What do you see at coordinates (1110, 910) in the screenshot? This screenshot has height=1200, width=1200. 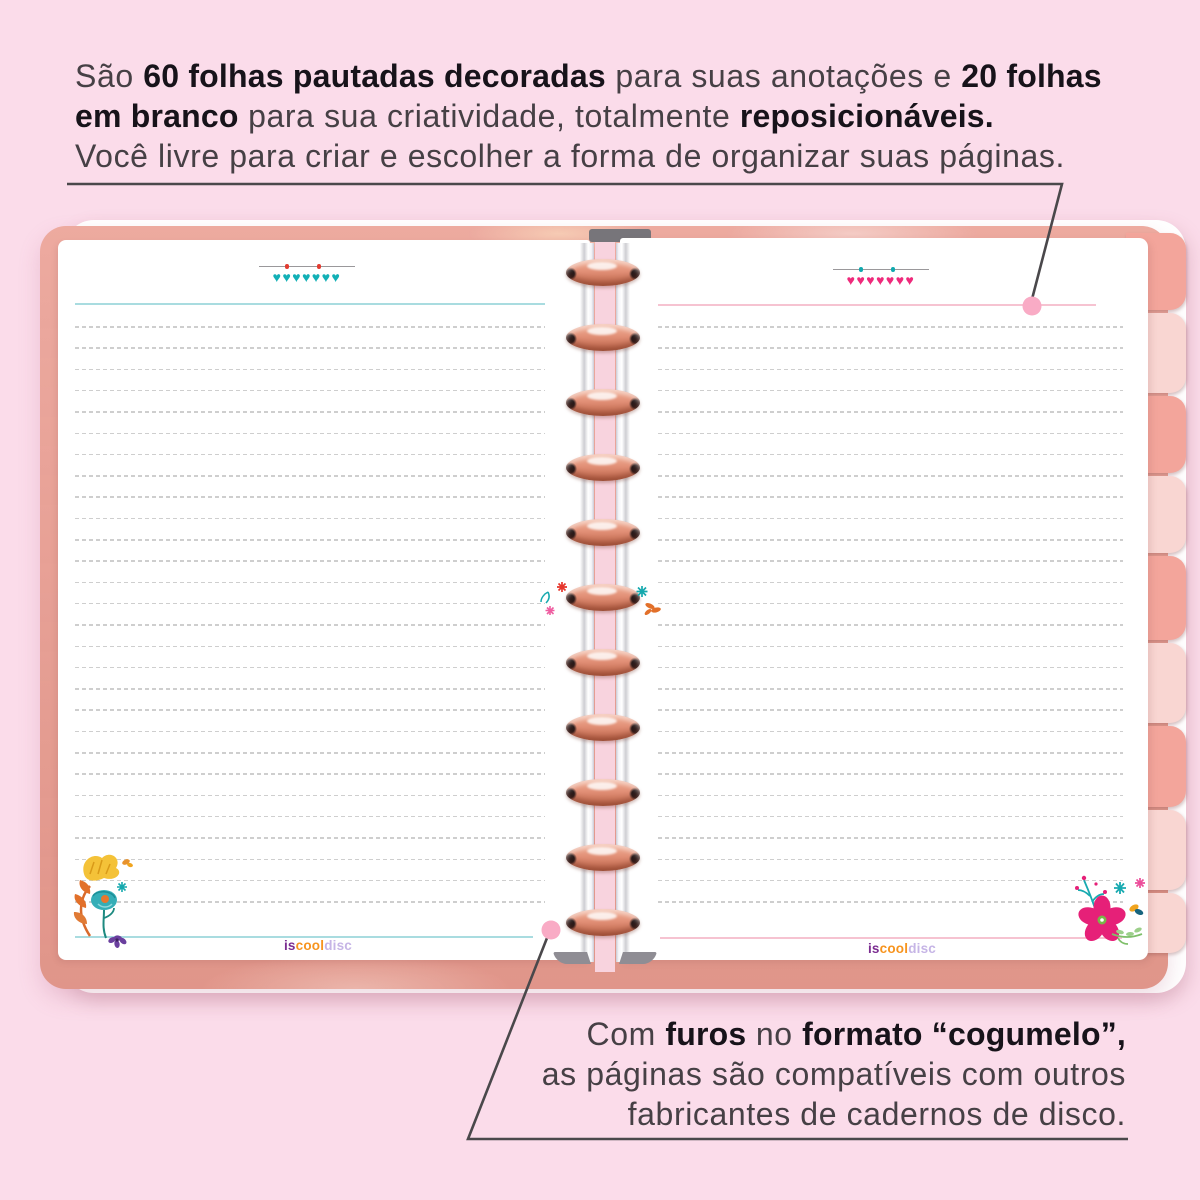 I see `right-flowers-illustration` at bounding box center [1110, 910].